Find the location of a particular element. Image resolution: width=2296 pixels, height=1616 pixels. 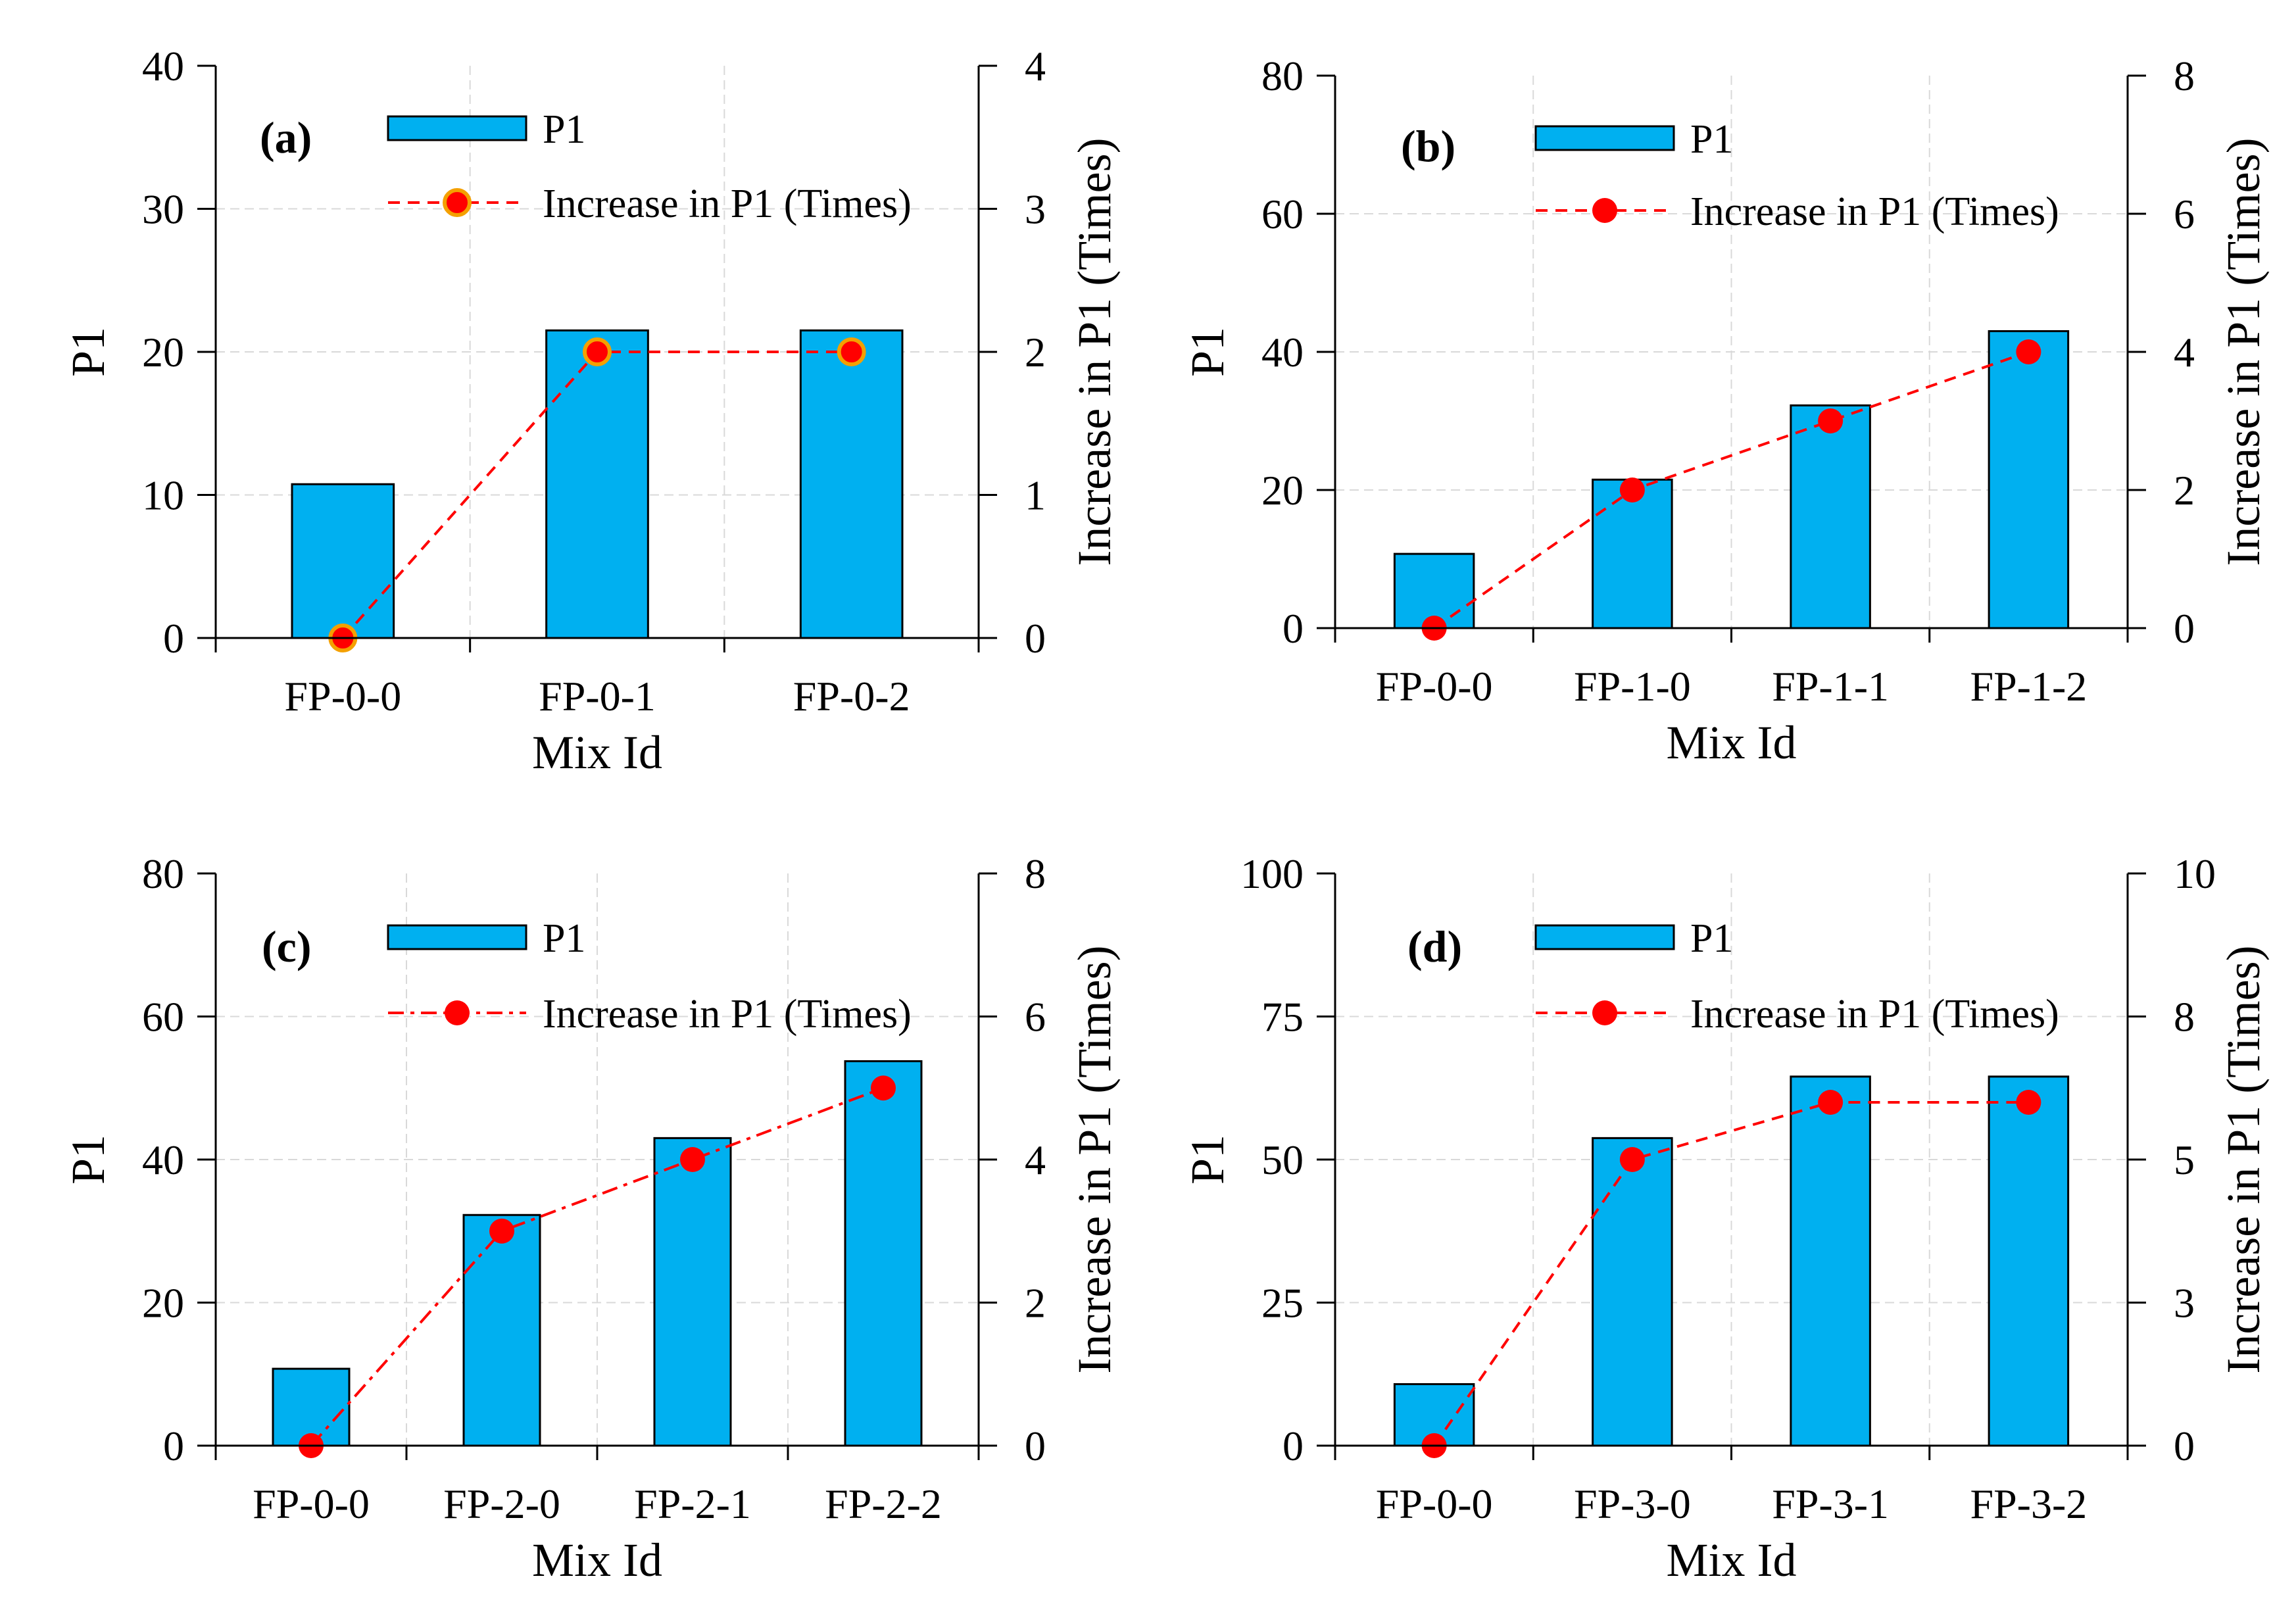

panel-label: (c) is located at coordinates (286, 946).